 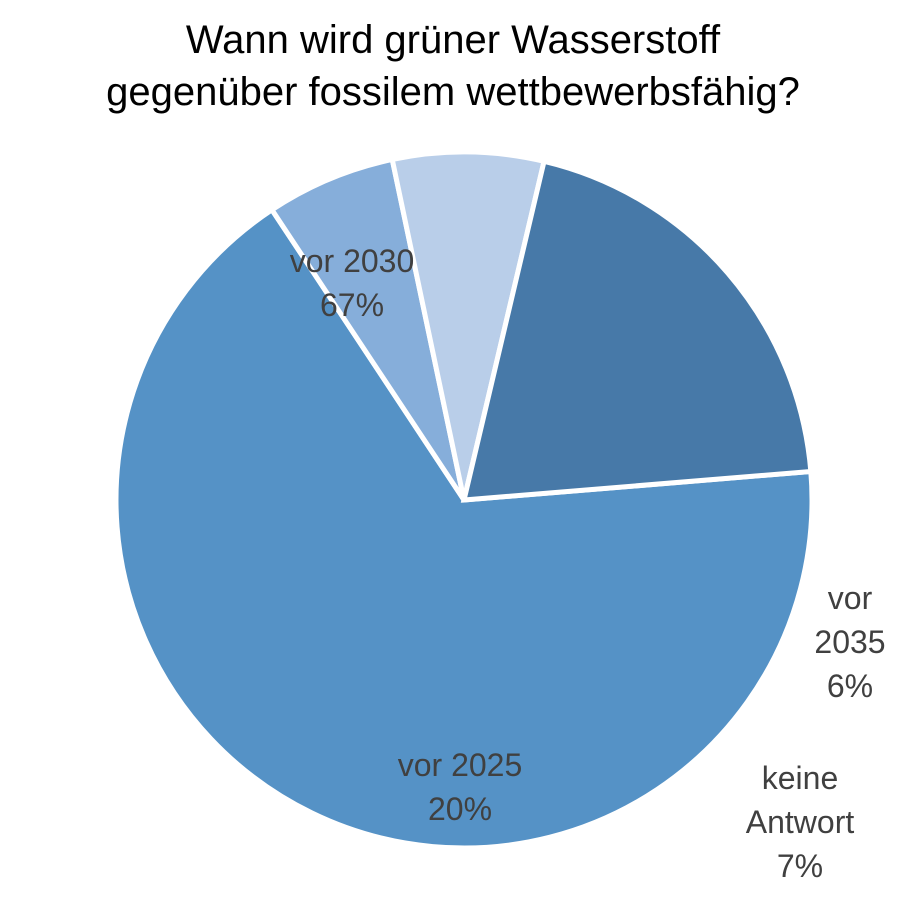 What do you see at coordinates (800, 866) in the screenshot?
I see `data-label-line: 7%` at bounding box center [800, 866].